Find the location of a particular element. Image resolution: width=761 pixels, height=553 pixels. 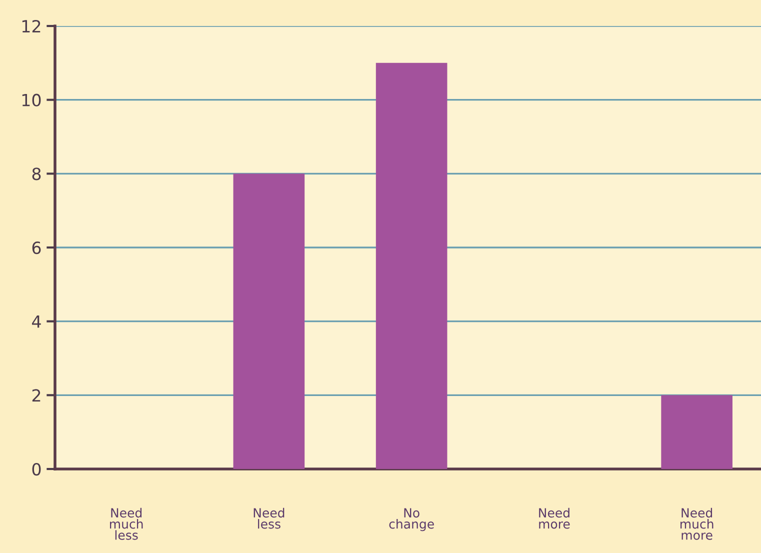

x-tick-label: Need much less is located at coordinates (126, 524).